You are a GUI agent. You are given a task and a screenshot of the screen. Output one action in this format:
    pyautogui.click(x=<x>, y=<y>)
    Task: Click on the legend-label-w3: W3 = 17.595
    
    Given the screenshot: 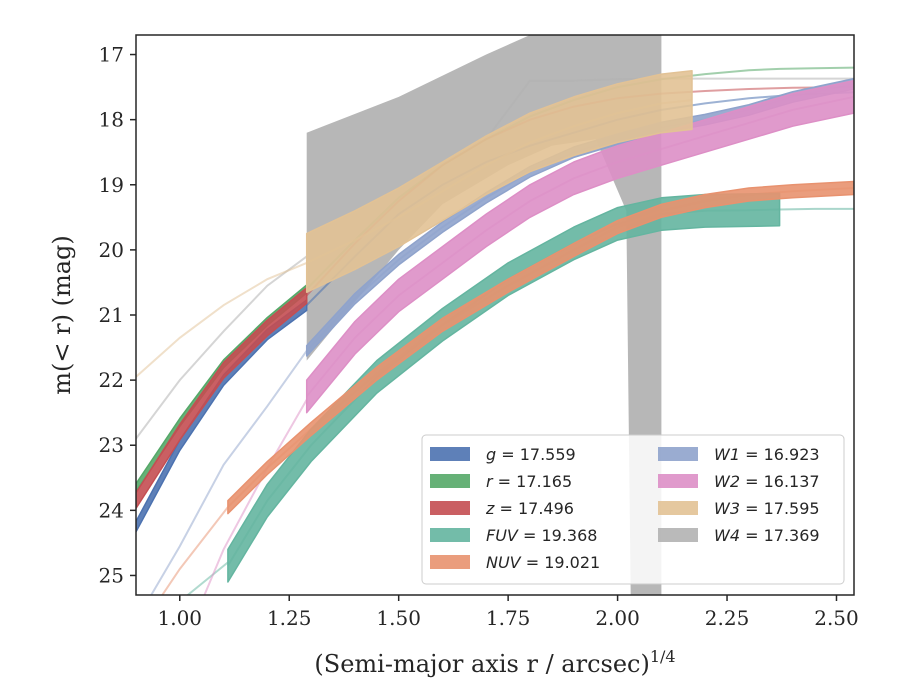 What is the action you would take?
    pyautogui.click(x=767, y=508)
    